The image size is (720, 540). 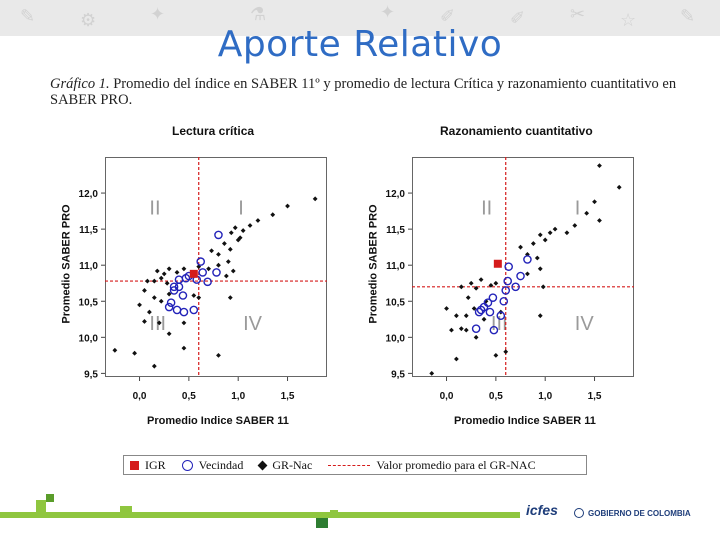 I want to click on y-tick-label: 10,0, so click(x=89, y=338).